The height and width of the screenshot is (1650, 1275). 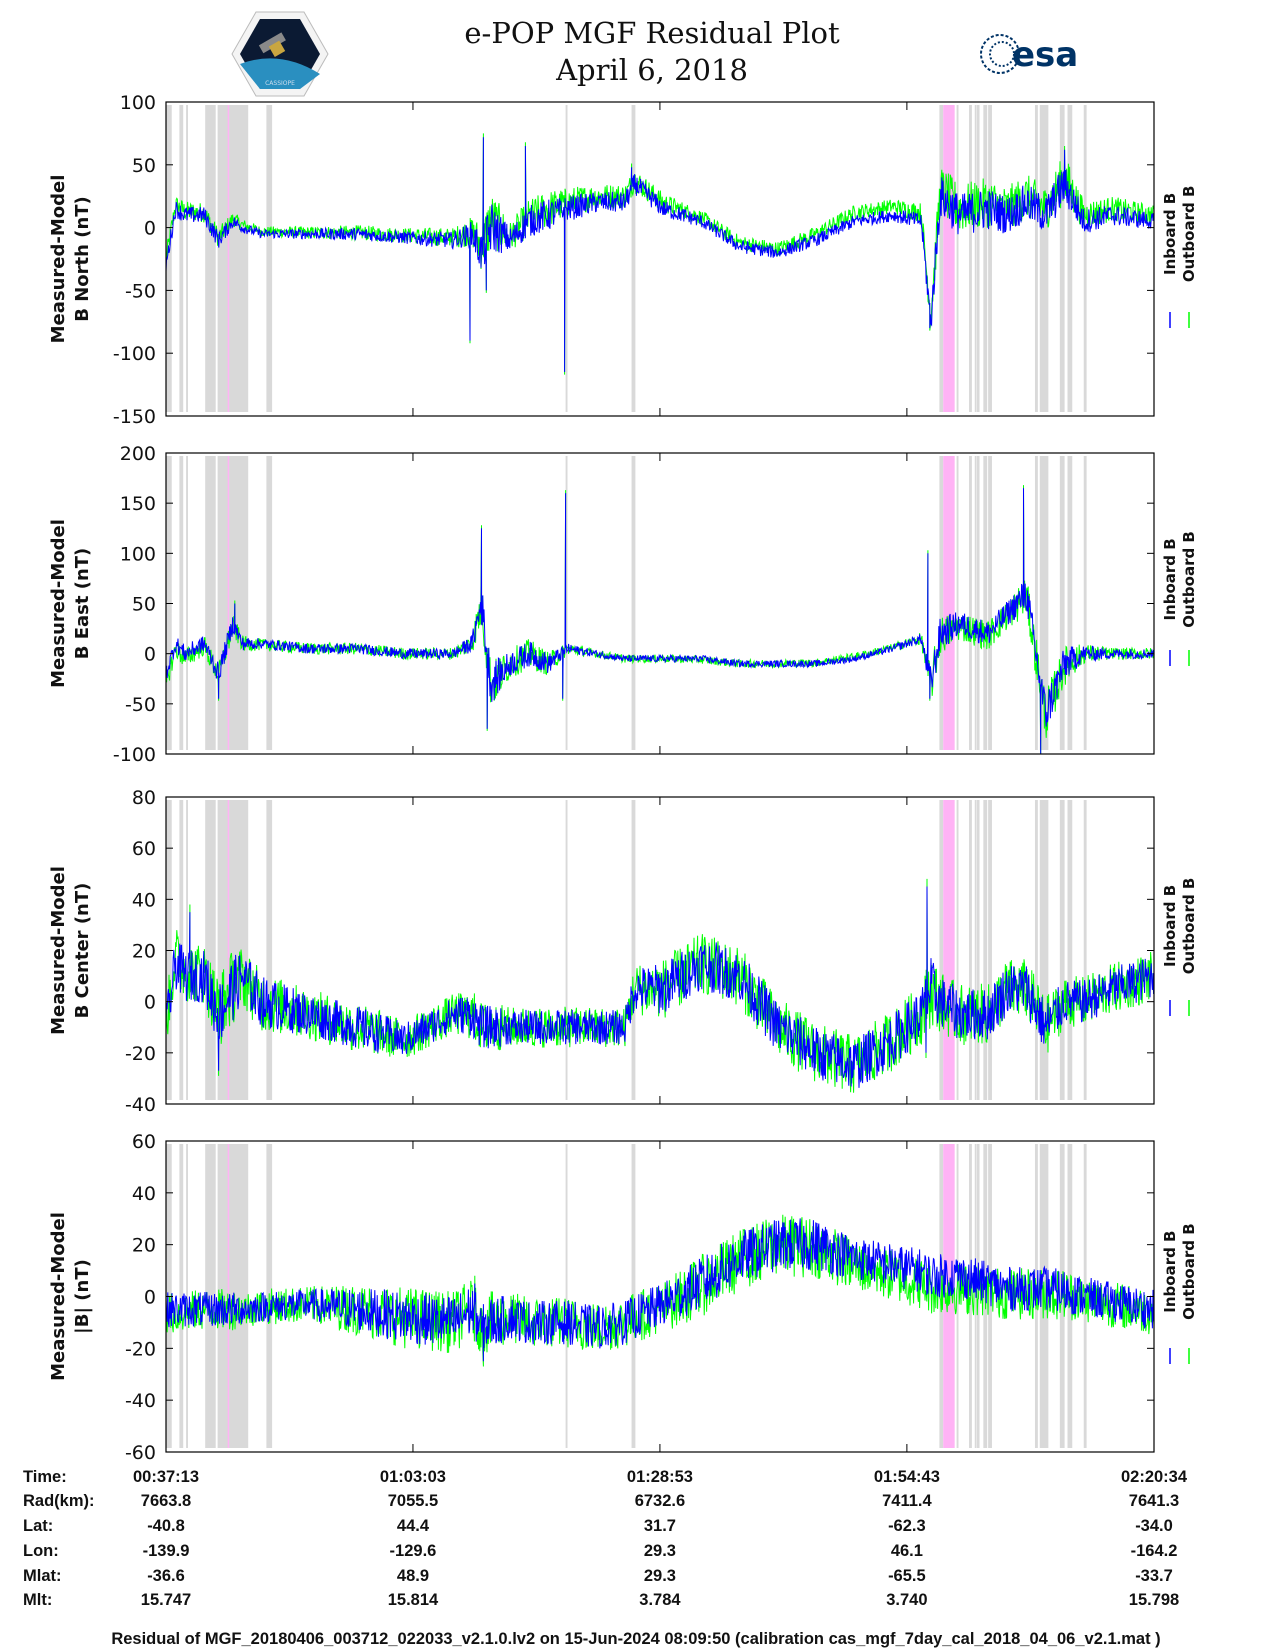 I want to click on esa-logo-text: esa, so click(x=1045, y=55).